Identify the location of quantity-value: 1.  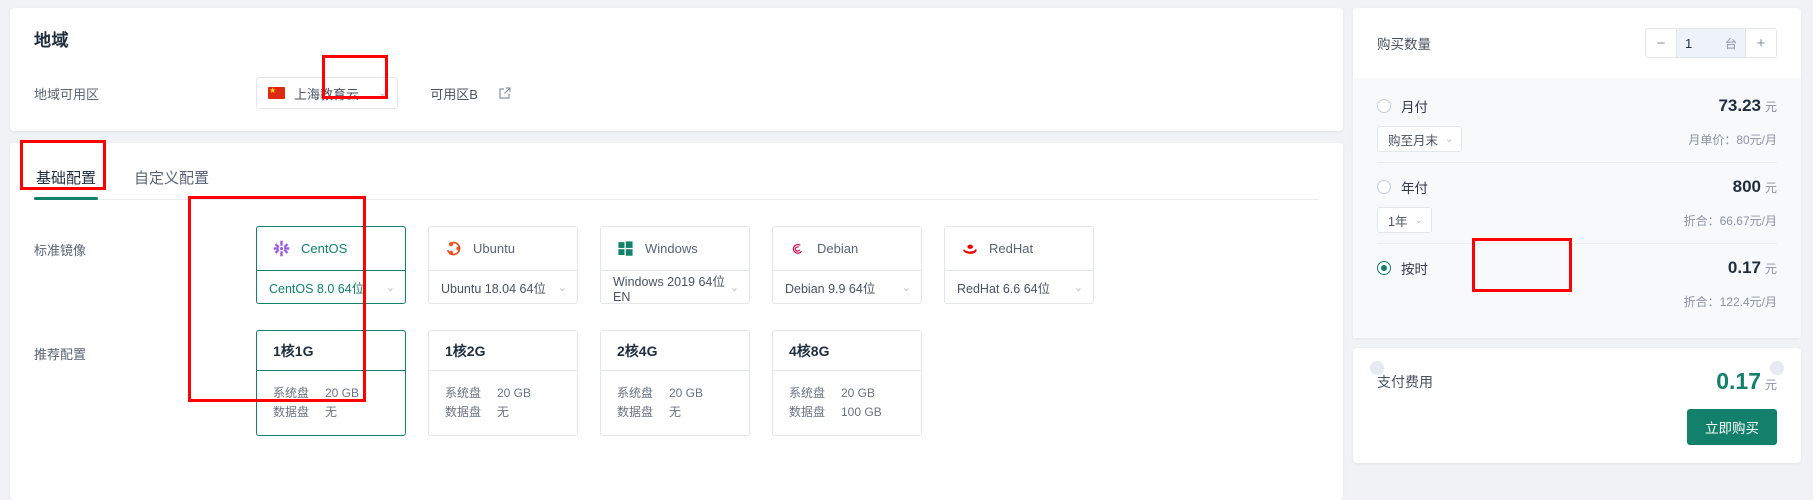
(1689, 43).